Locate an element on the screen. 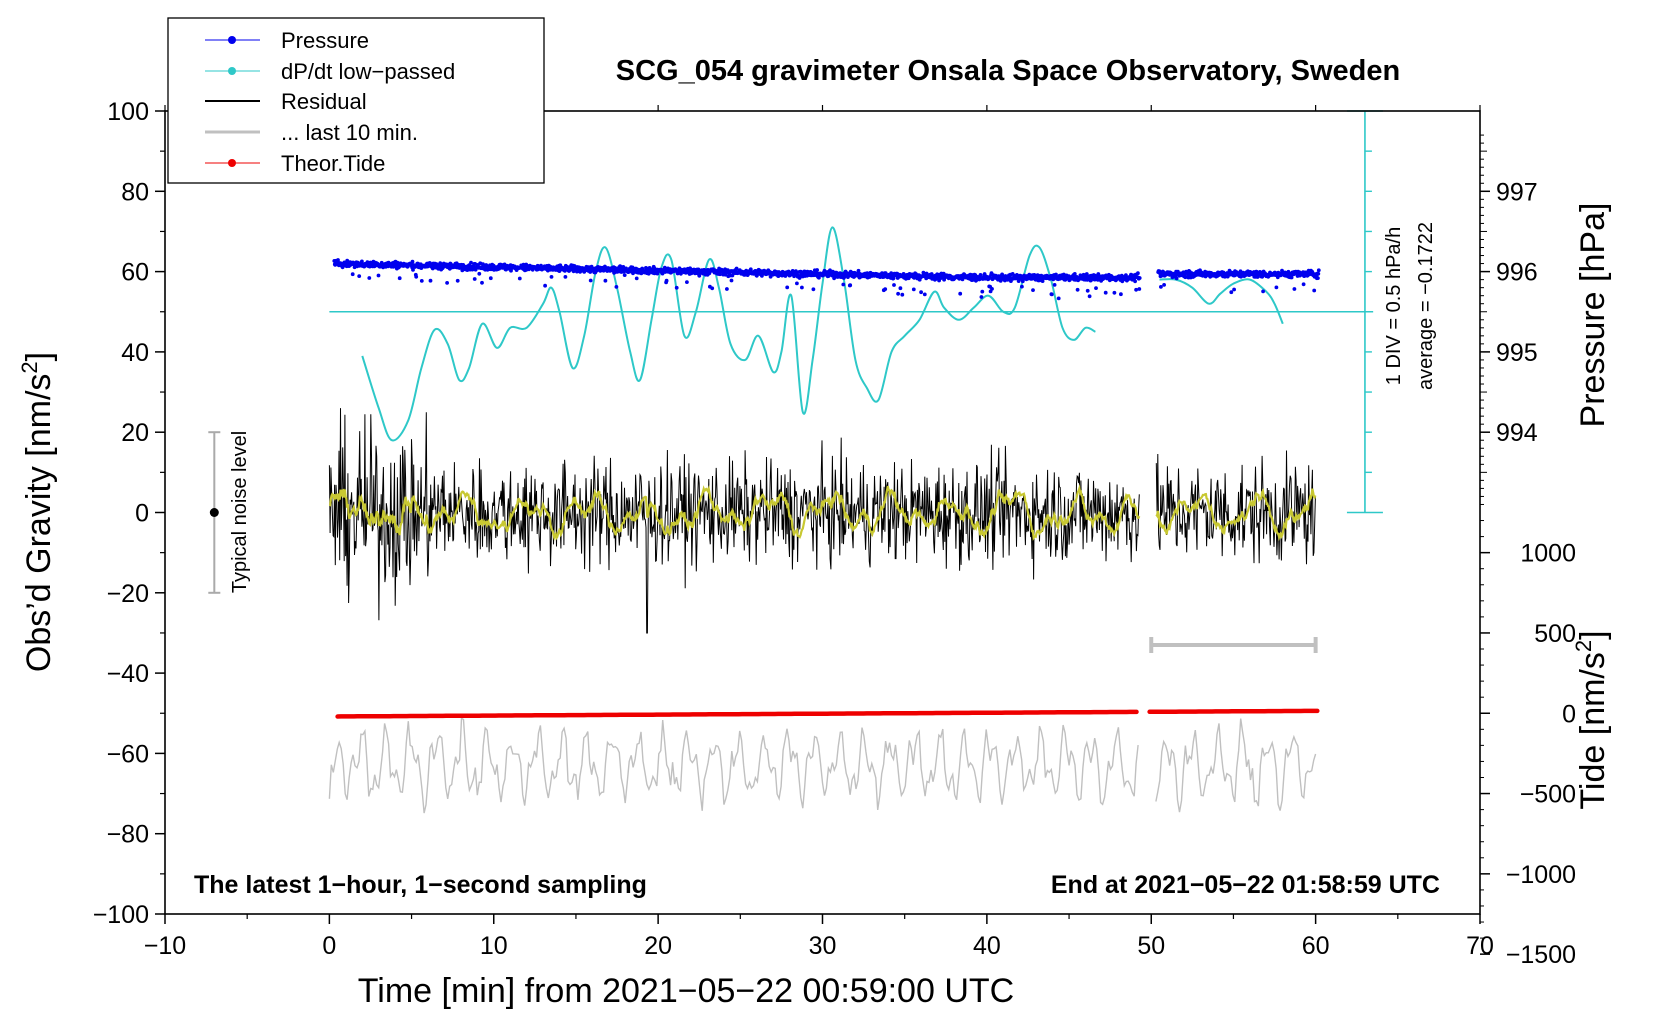  x-tick-label: 10 is located at coordinates (494, 946).